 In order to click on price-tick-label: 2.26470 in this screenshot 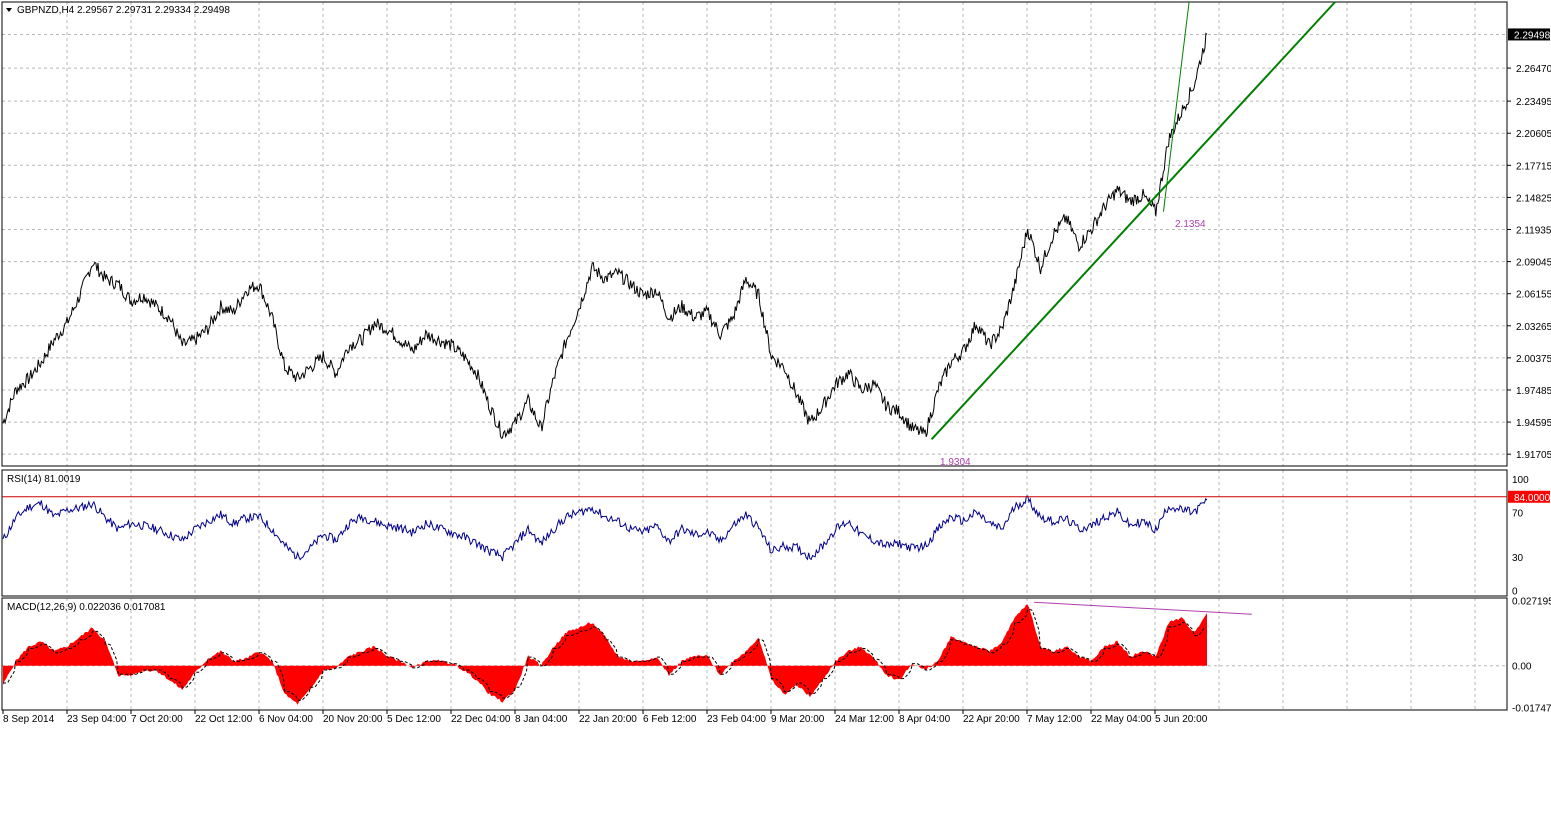, I will do `click(1533, 69)`.